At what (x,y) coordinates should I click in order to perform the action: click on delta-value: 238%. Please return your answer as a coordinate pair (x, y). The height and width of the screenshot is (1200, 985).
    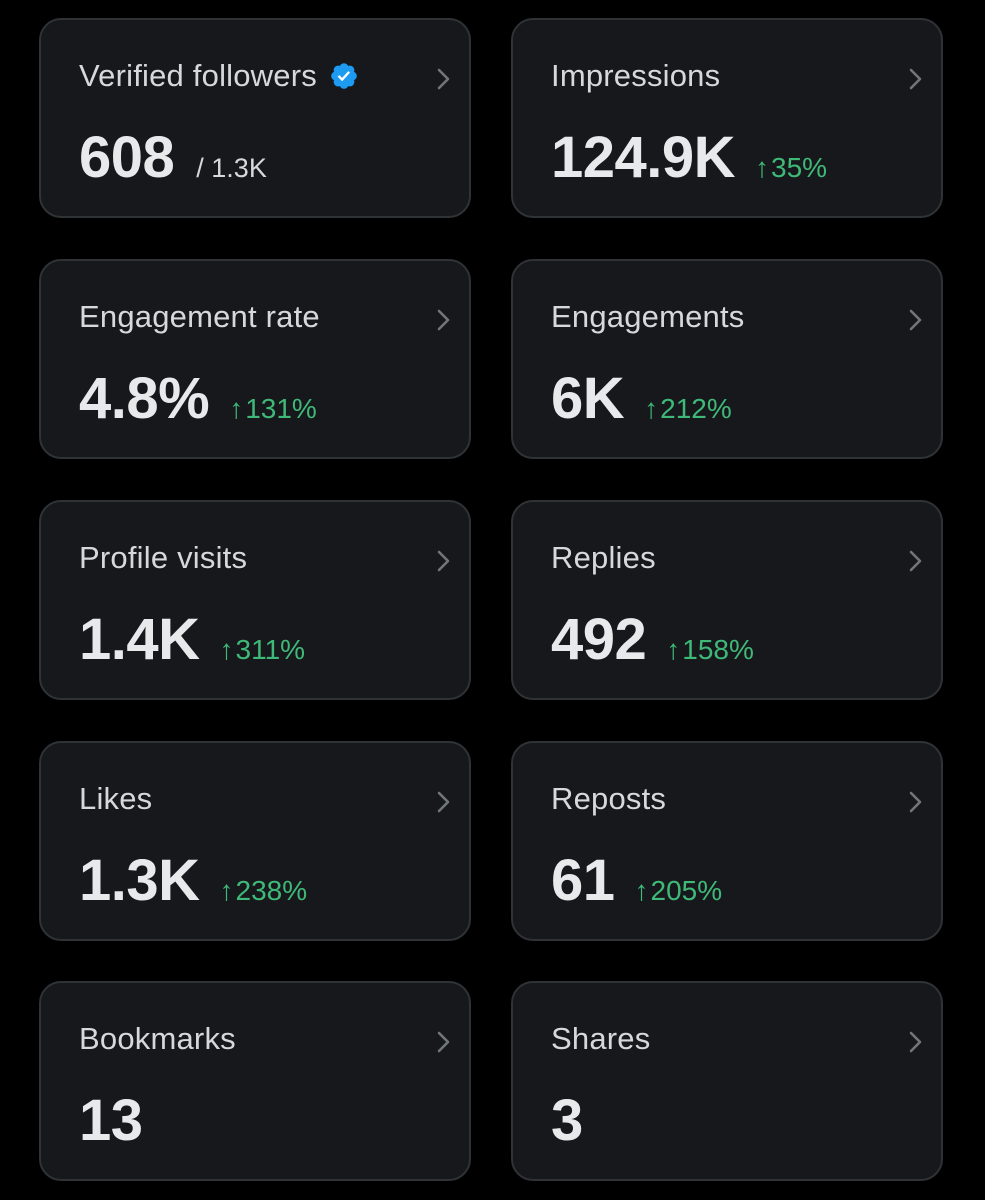
    Looking at the image, I should click on (271, 890).